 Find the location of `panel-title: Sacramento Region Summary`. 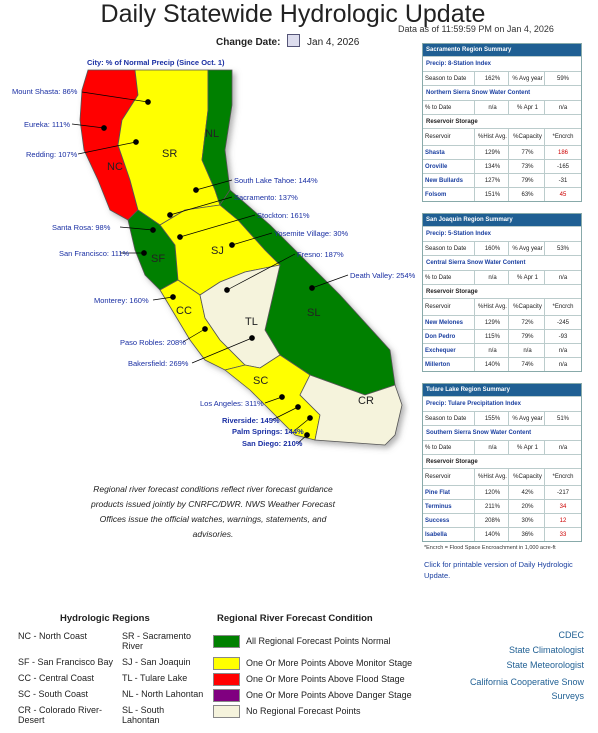

panel-title: Sacramento Region Summary is located at coordinates (502, 50).